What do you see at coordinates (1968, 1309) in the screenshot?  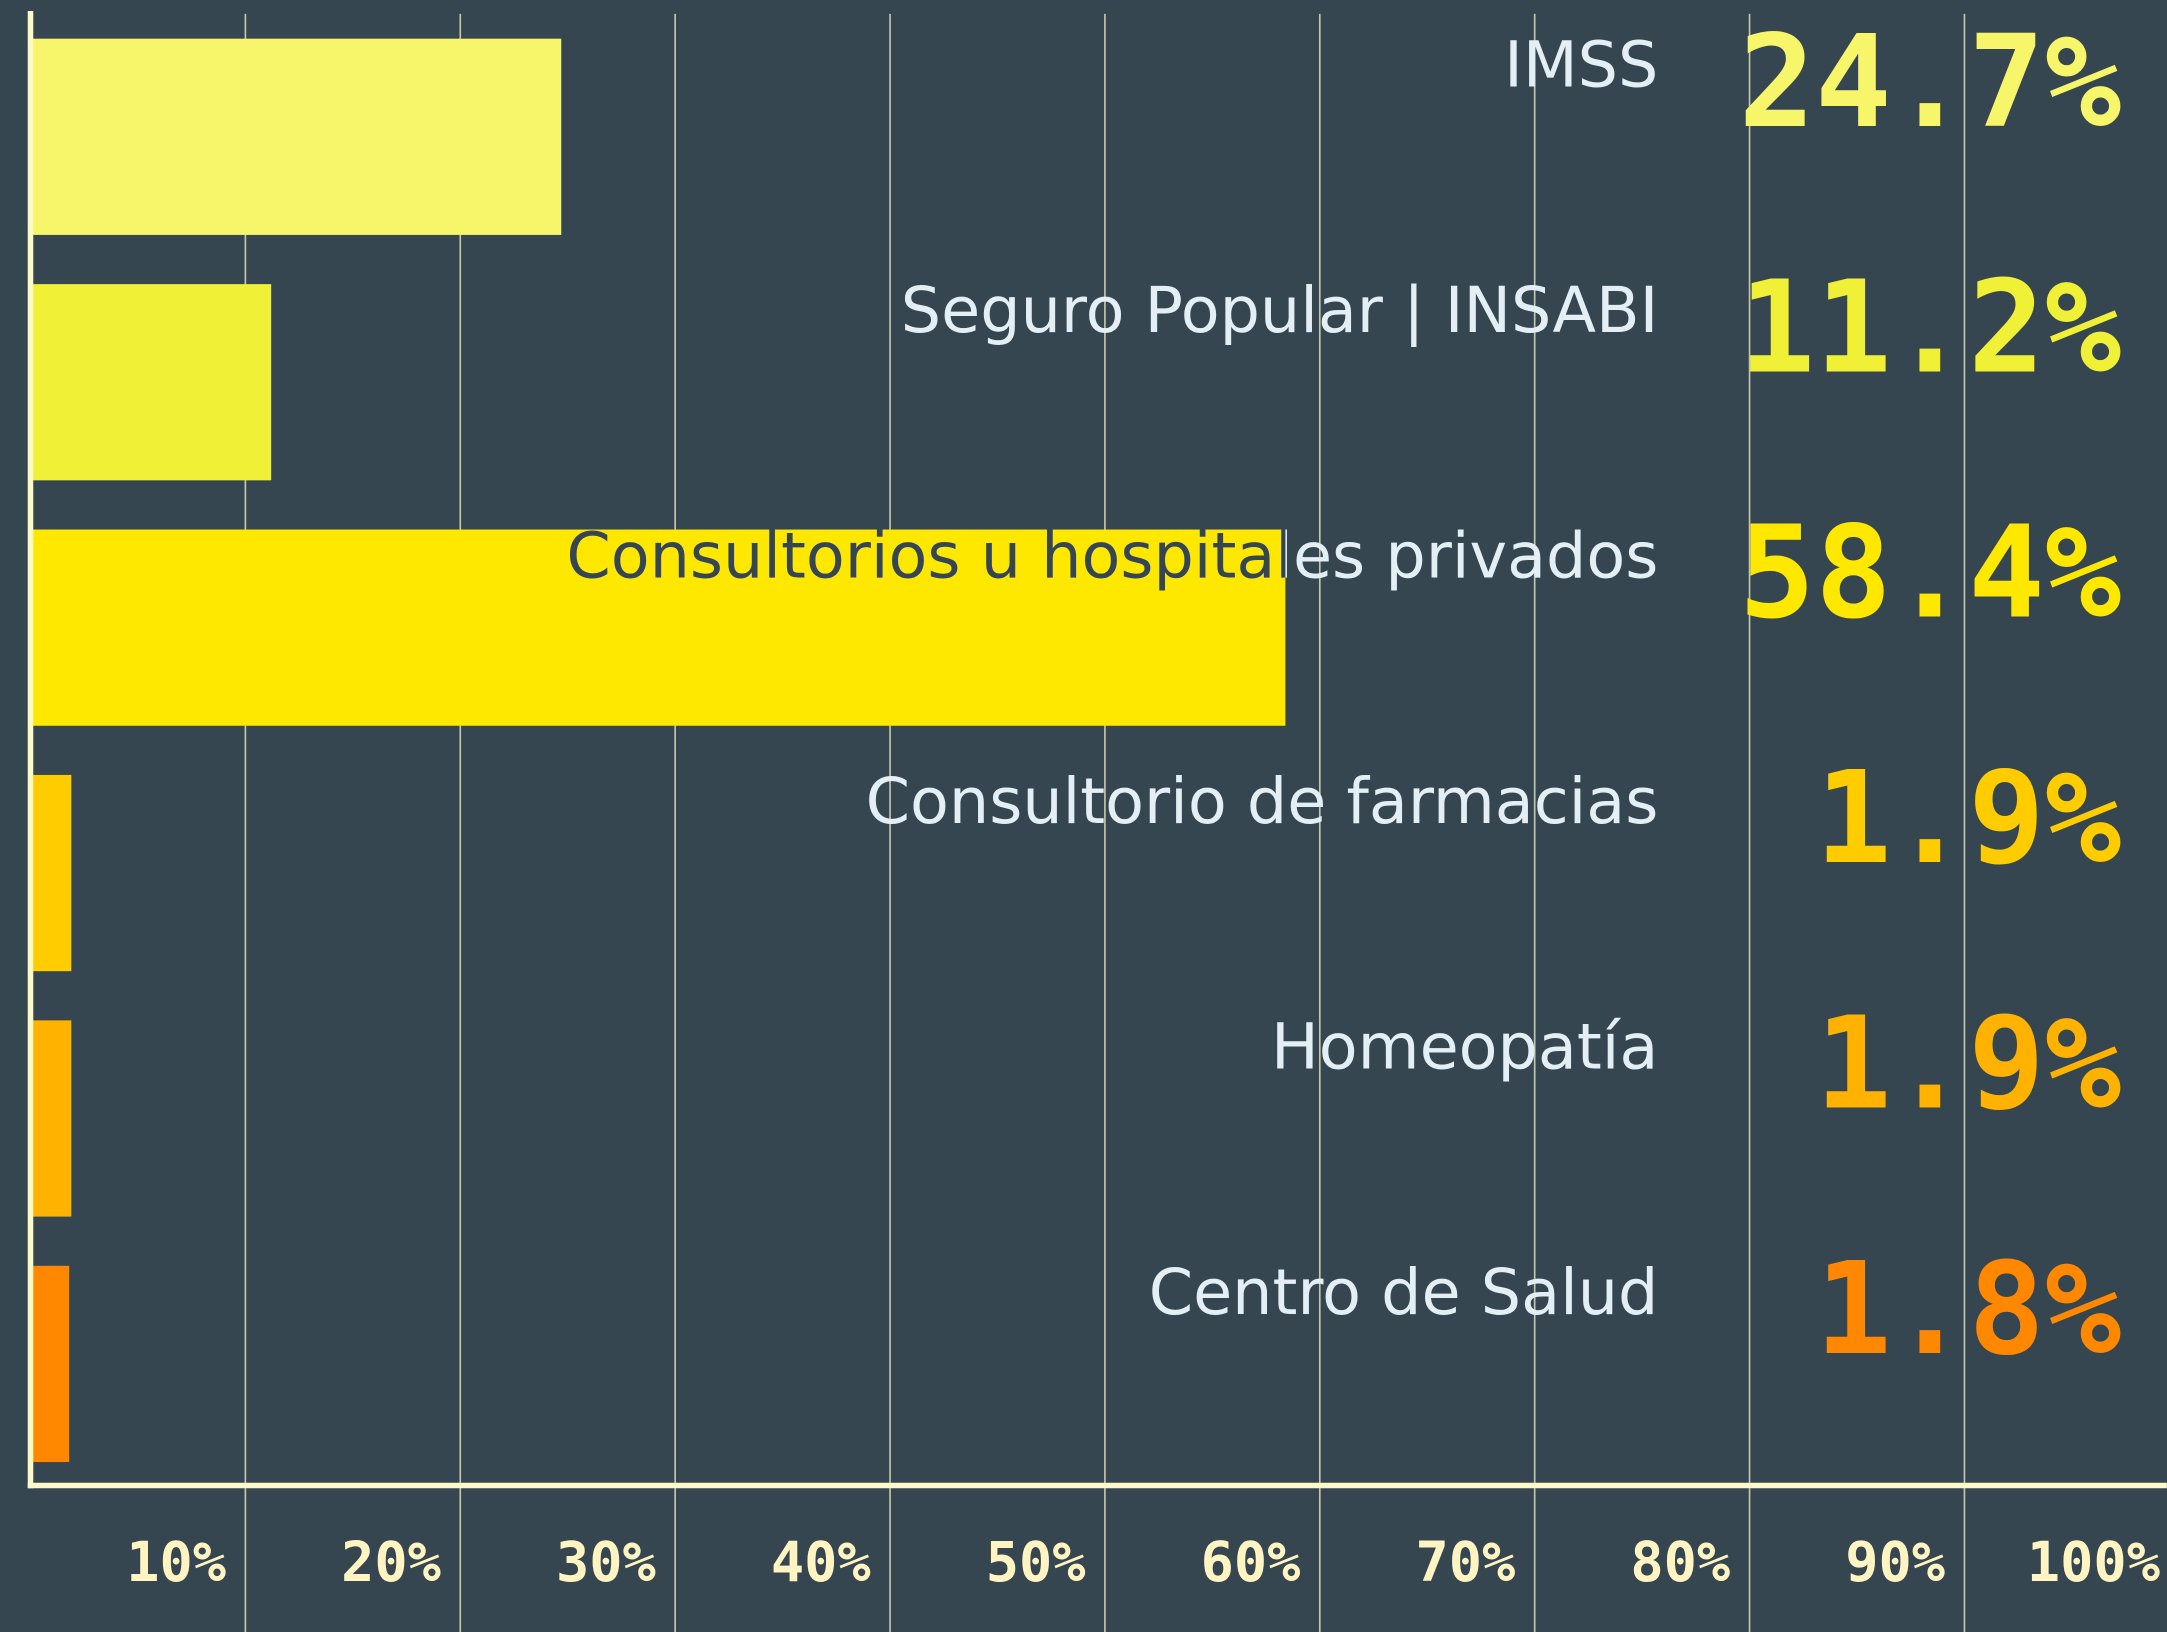 I see `value-label: 1.8%` at bounding box center [1968, 1309].